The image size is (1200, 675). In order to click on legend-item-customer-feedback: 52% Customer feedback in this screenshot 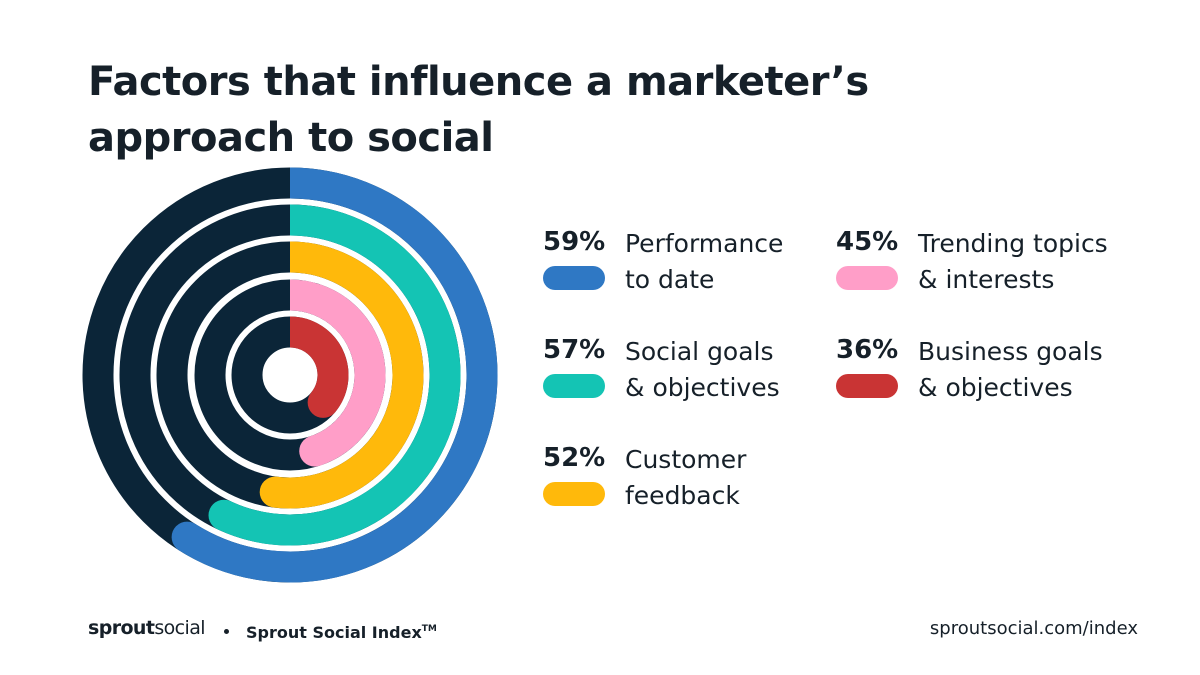, I will do `click(693, 476)`.